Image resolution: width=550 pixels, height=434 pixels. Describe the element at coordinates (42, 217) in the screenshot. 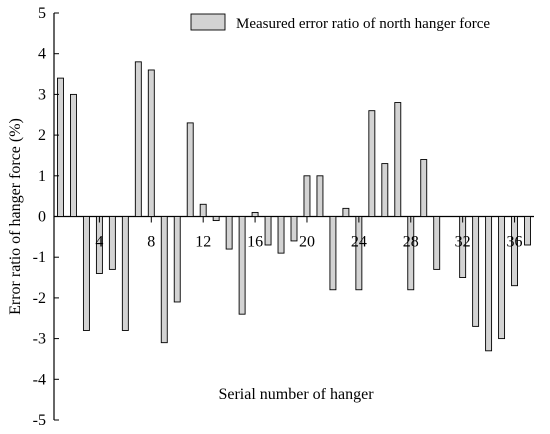

I see `y-tick-label: 0` at that location.